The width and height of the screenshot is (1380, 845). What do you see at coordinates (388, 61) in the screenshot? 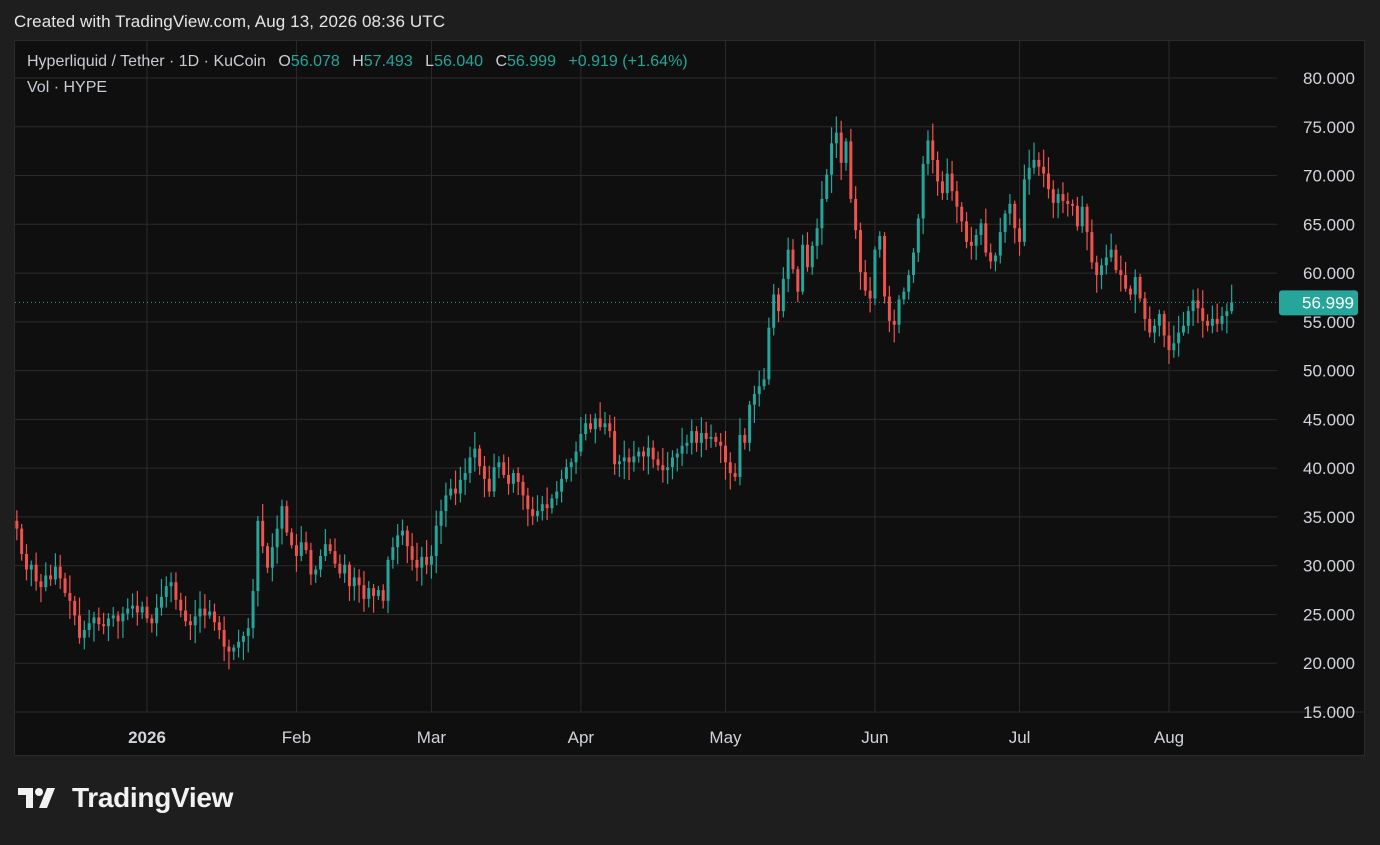
I see `high-value: 57.493` at bounding box center [388, 61].